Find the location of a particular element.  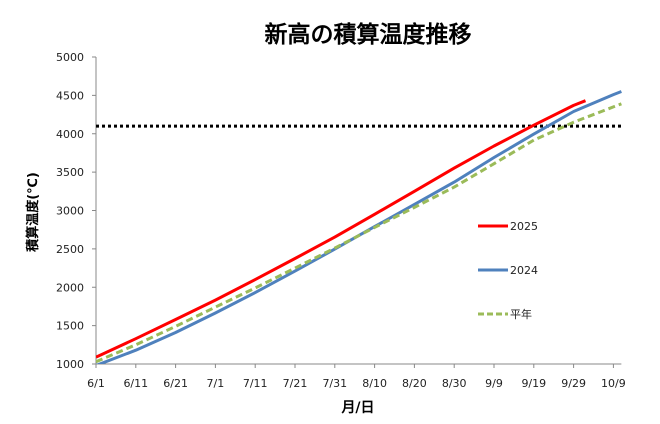

legend-label: 2024 is located at coordinates (524, 270).